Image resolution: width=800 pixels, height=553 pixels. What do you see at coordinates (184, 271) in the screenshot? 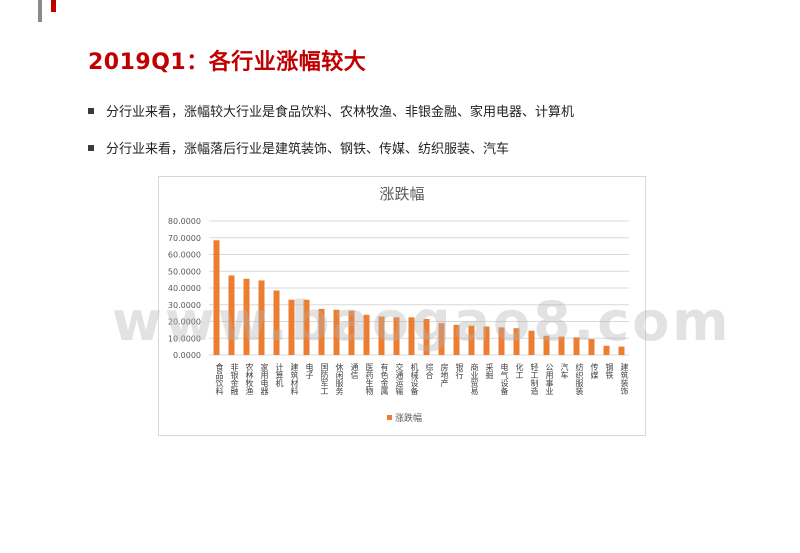
I see `y-tick-label: 50.0000` at bounding box center [184, 271].